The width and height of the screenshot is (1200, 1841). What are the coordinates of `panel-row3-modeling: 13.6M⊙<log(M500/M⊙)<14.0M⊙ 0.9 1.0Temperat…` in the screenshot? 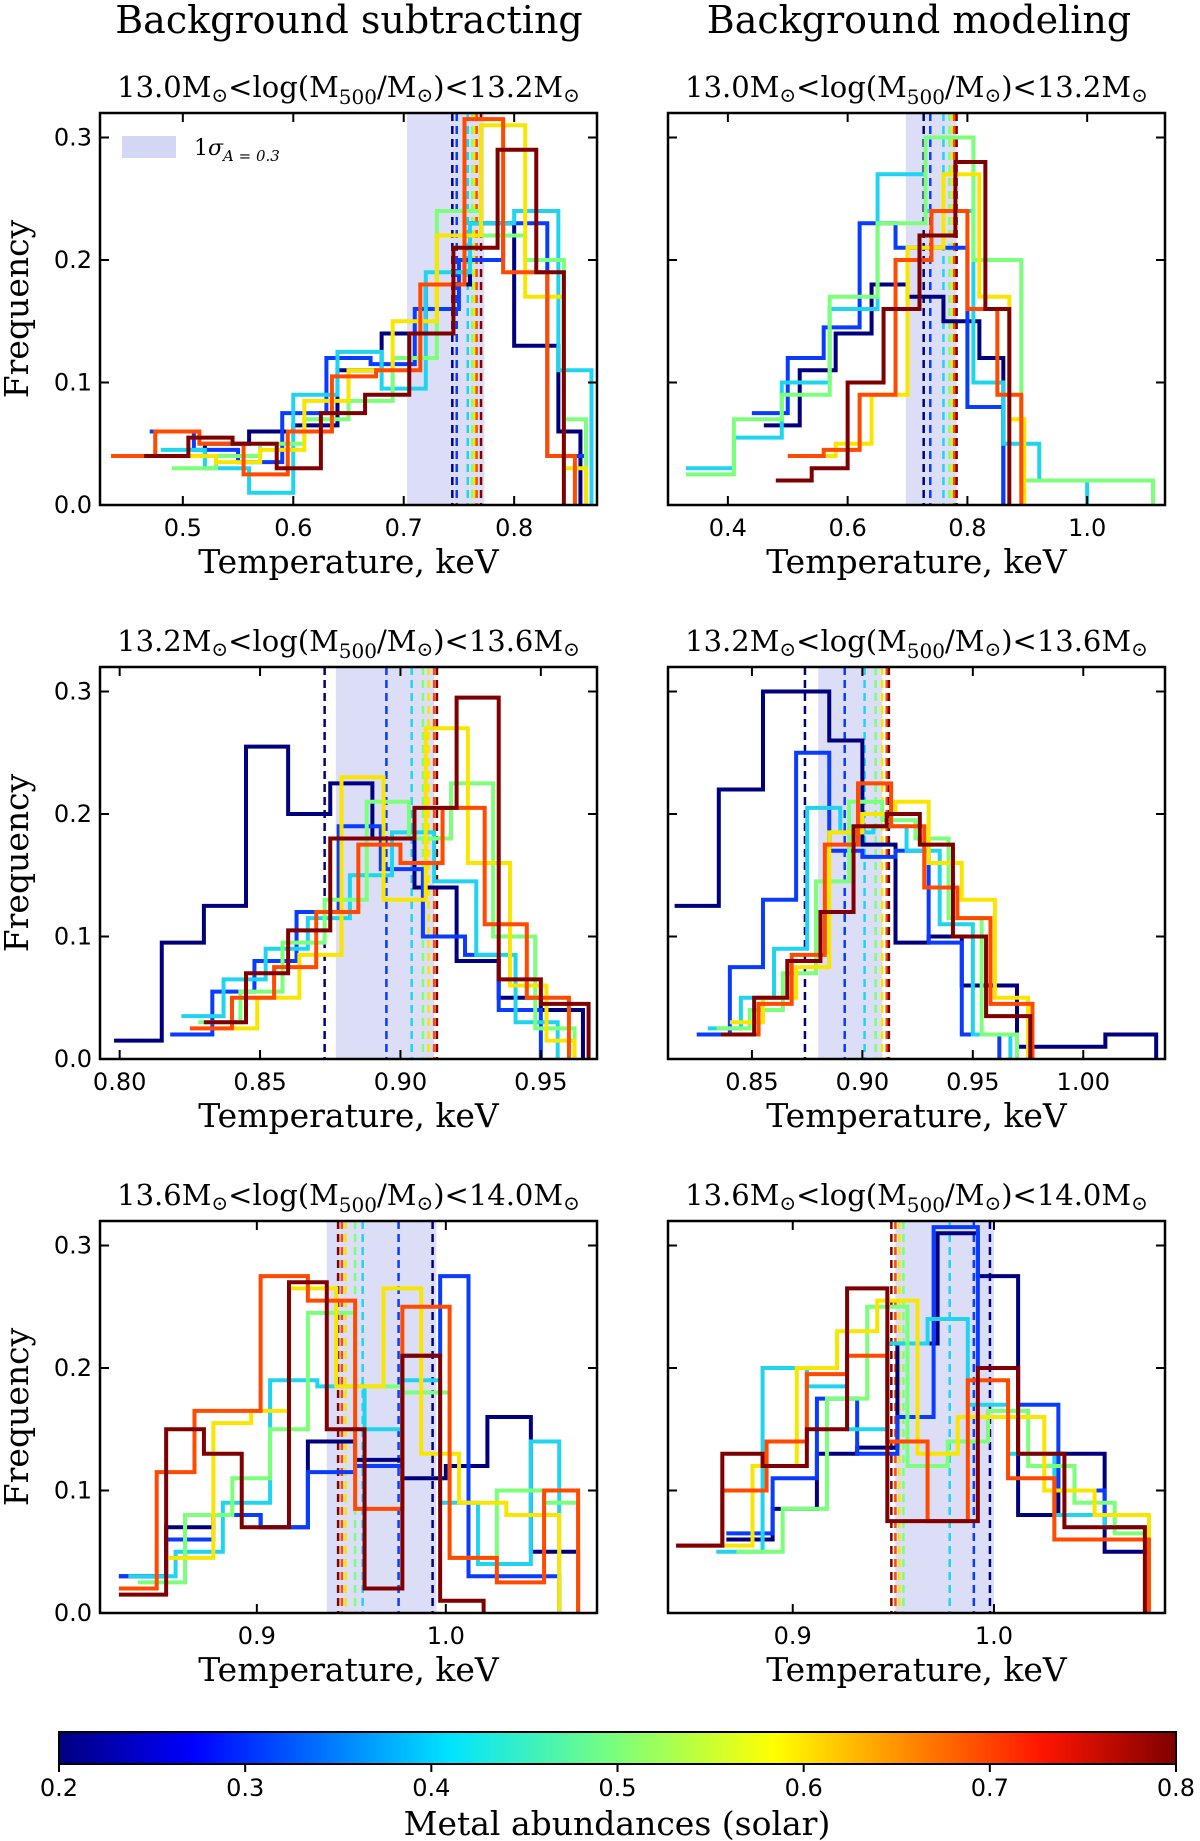 It's located at (916, 1433).